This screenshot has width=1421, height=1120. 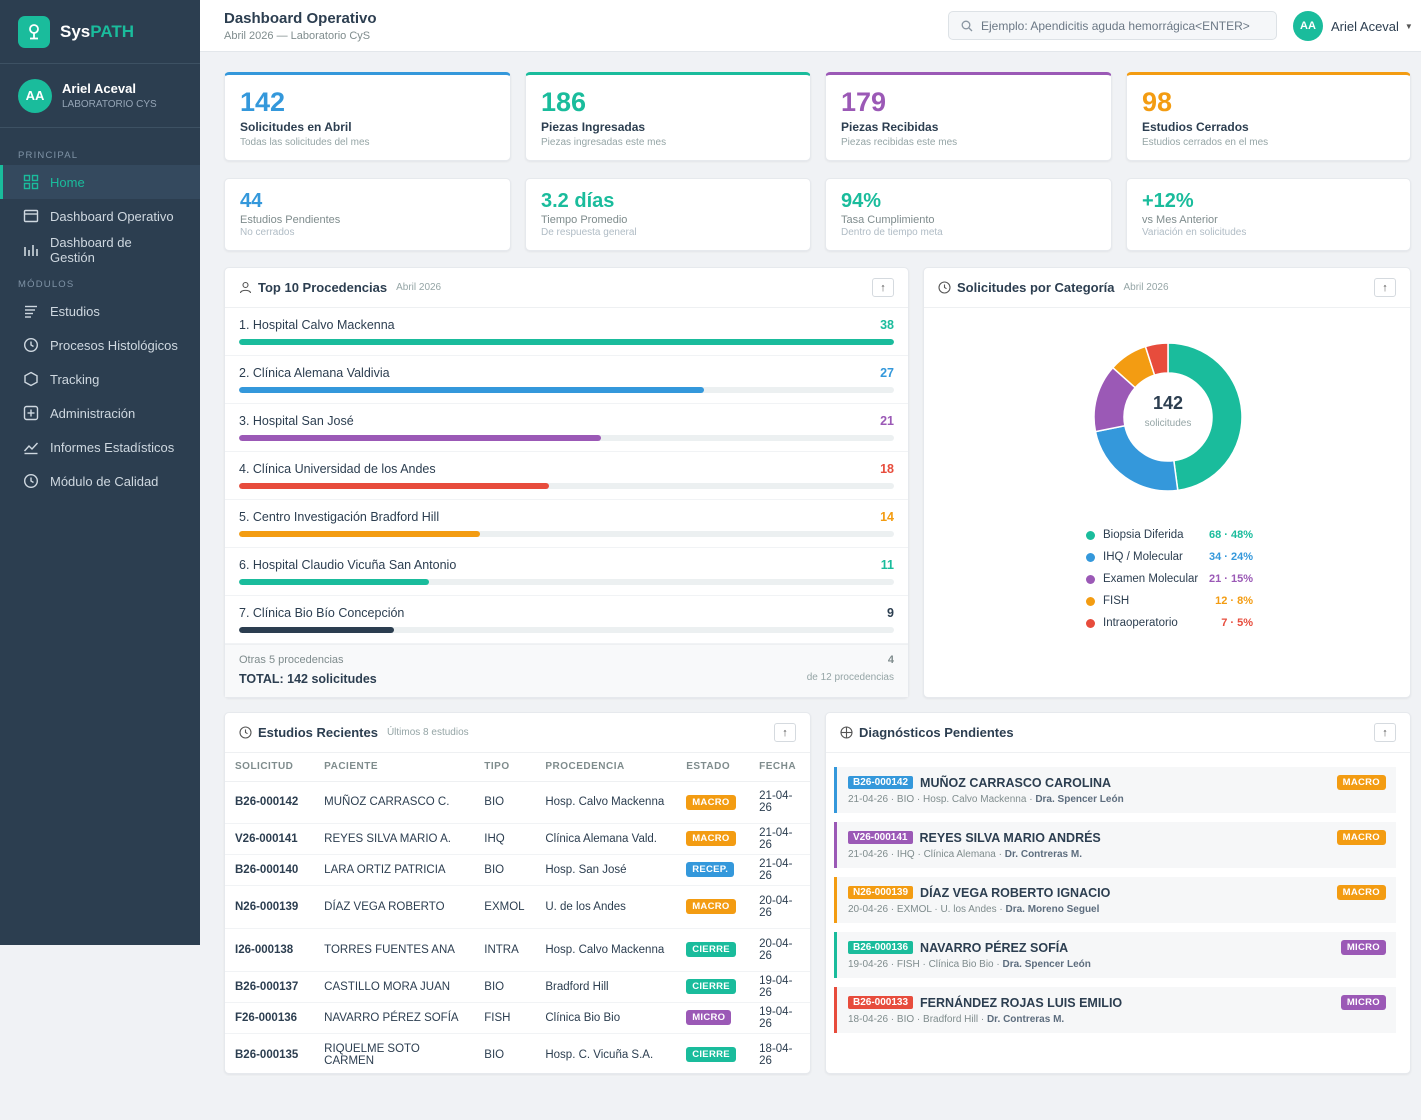 I want to click on sidebar-item-label: Dashboard de Gestión, so click(x=91, y=250).